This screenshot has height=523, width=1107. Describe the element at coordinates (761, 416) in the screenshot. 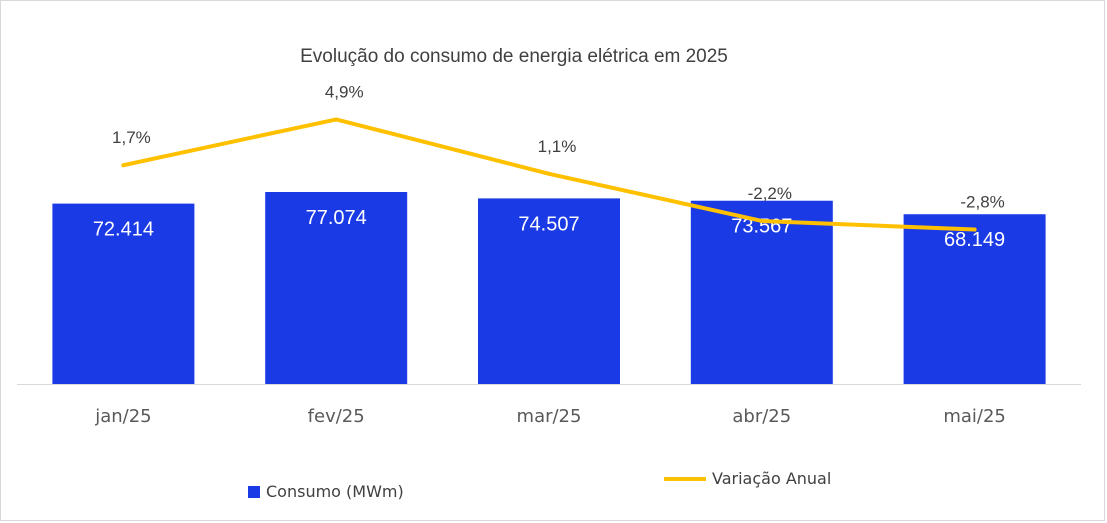

I see `x-tick-label: abr/25` at that location.